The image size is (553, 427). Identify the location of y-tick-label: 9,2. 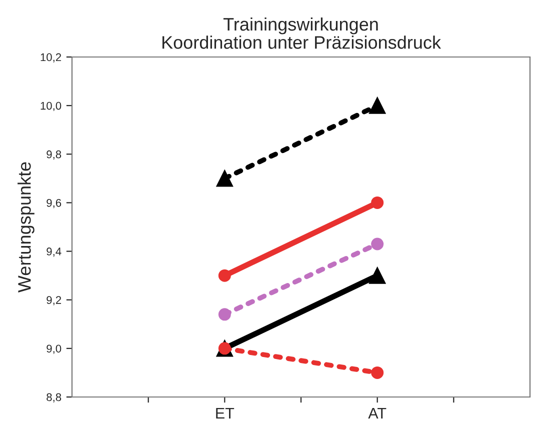
(54, 301).